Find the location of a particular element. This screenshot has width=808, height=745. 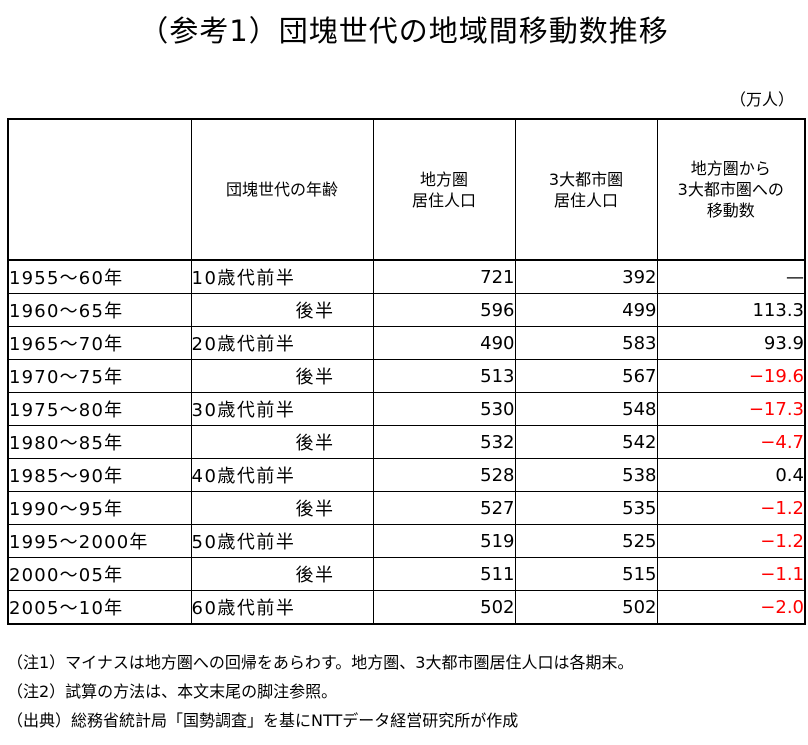

table-row: 1990～95年 後半 527 535 −1.2 is located at coordinates (406, 508).